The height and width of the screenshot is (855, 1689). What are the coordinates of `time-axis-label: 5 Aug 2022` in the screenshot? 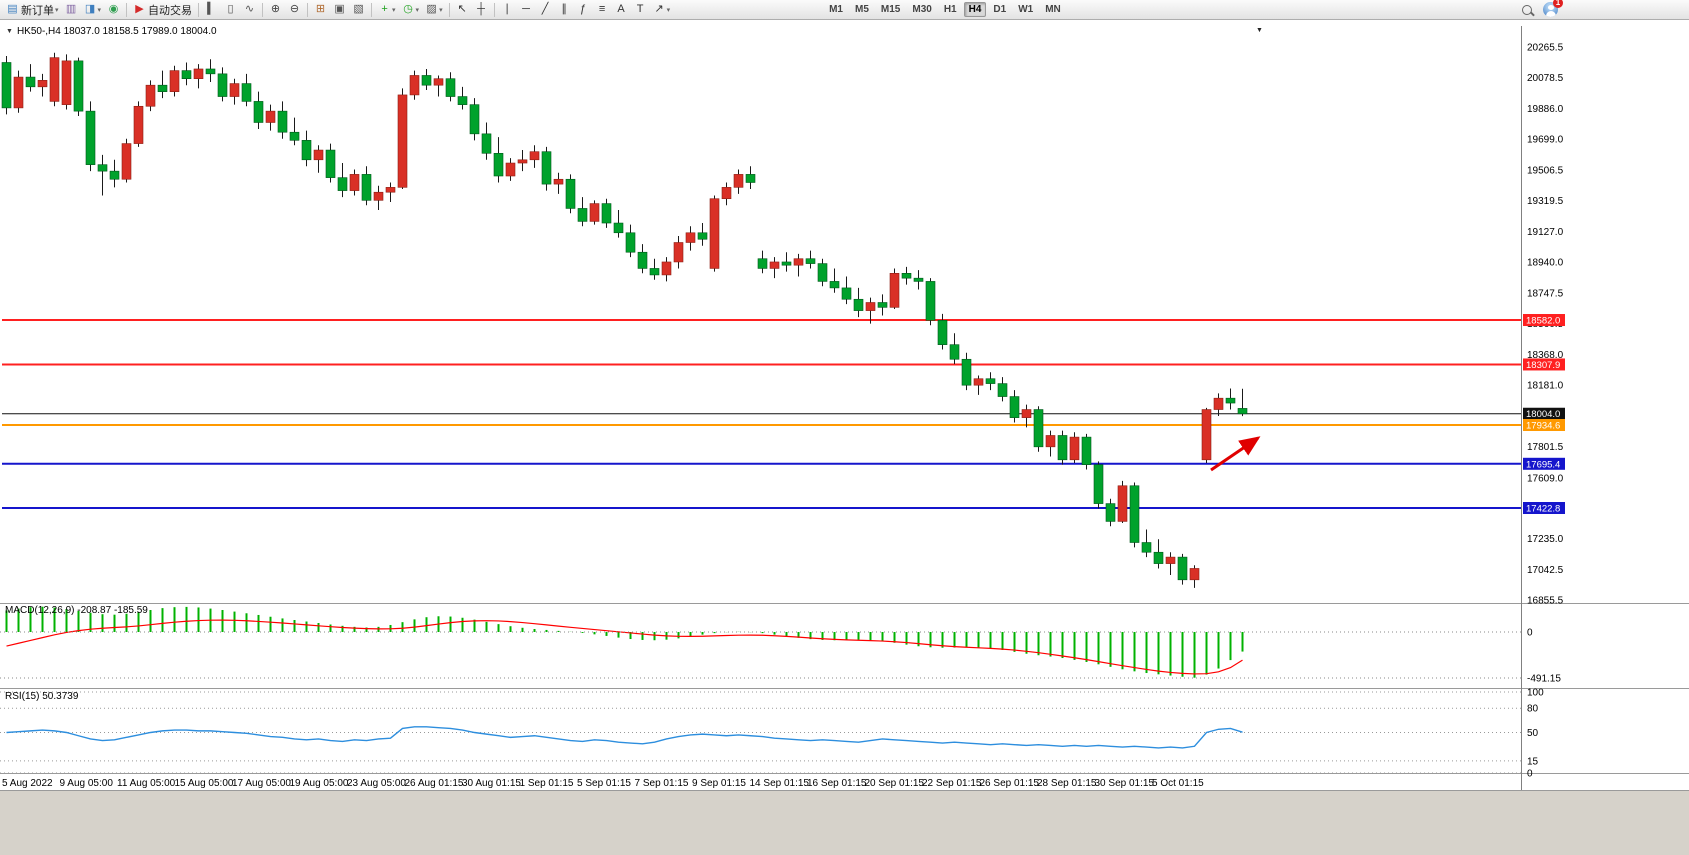 It's located at (27, 783).